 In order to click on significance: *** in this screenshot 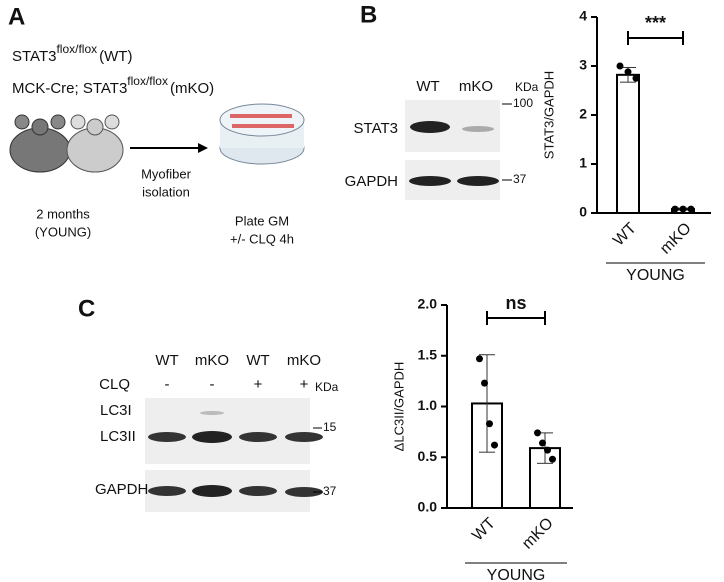, I will do `click(655, 23)`.